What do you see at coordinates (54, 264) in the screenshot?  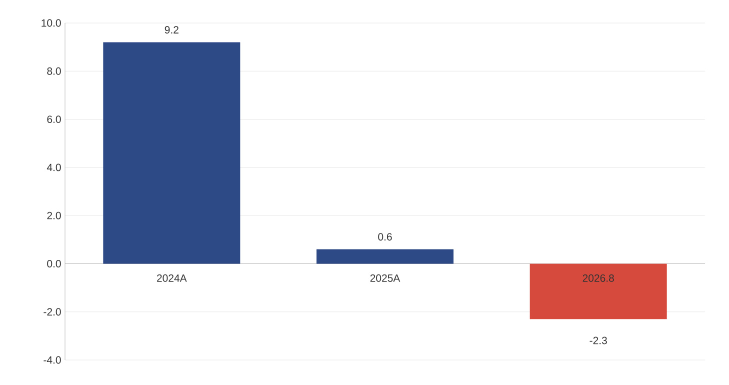 I see `y-tick-label: 0.0` at bounding box center [54, 264].